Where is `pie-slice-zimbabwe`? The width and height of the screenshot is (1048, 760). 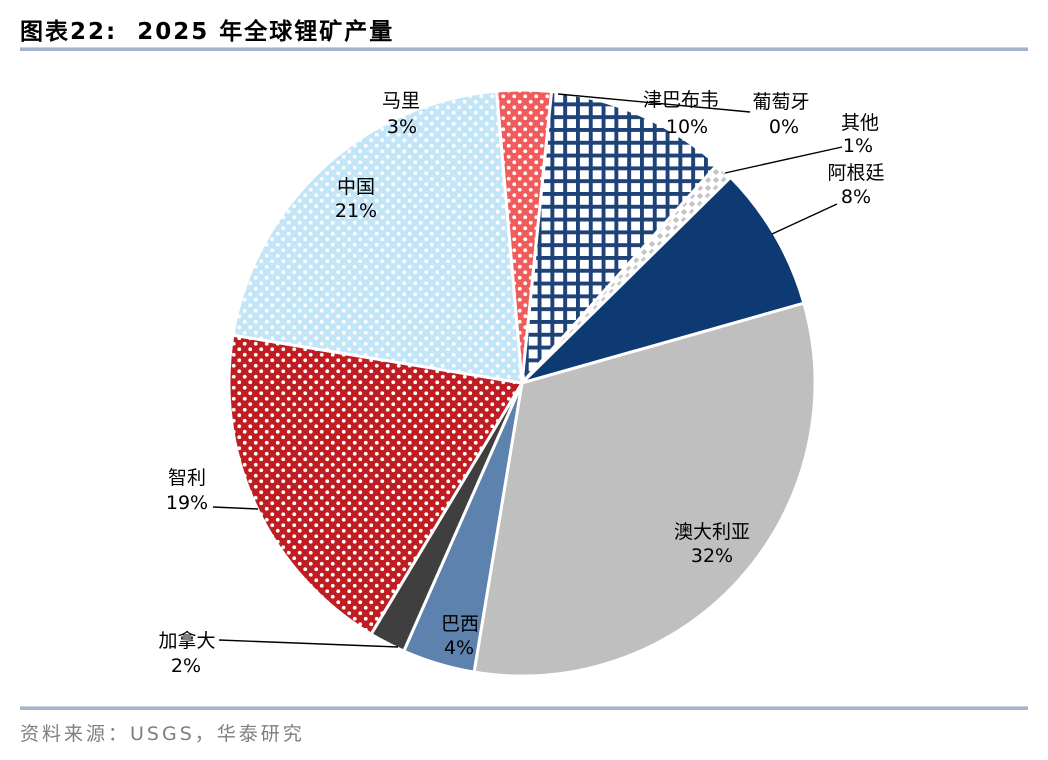 pie-slice-zimbabwe is located at coordinates (619, 237).